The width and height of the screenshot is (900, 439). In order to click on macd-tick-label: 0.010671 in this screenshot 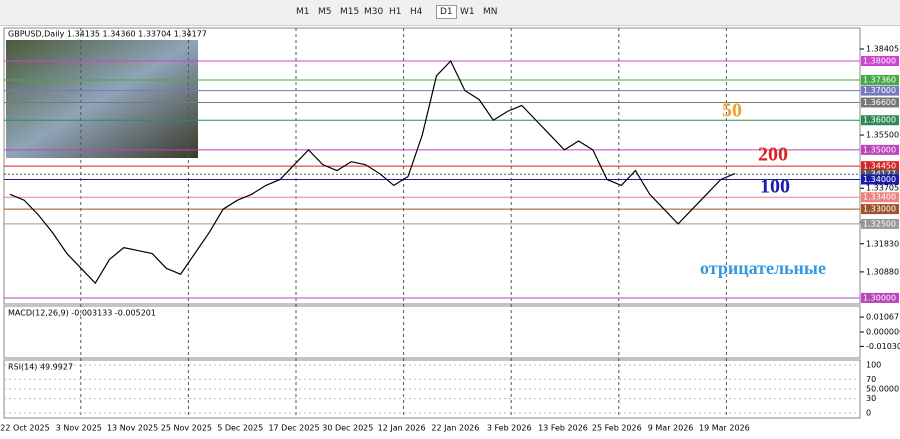, I will do `click(883, 317)`.